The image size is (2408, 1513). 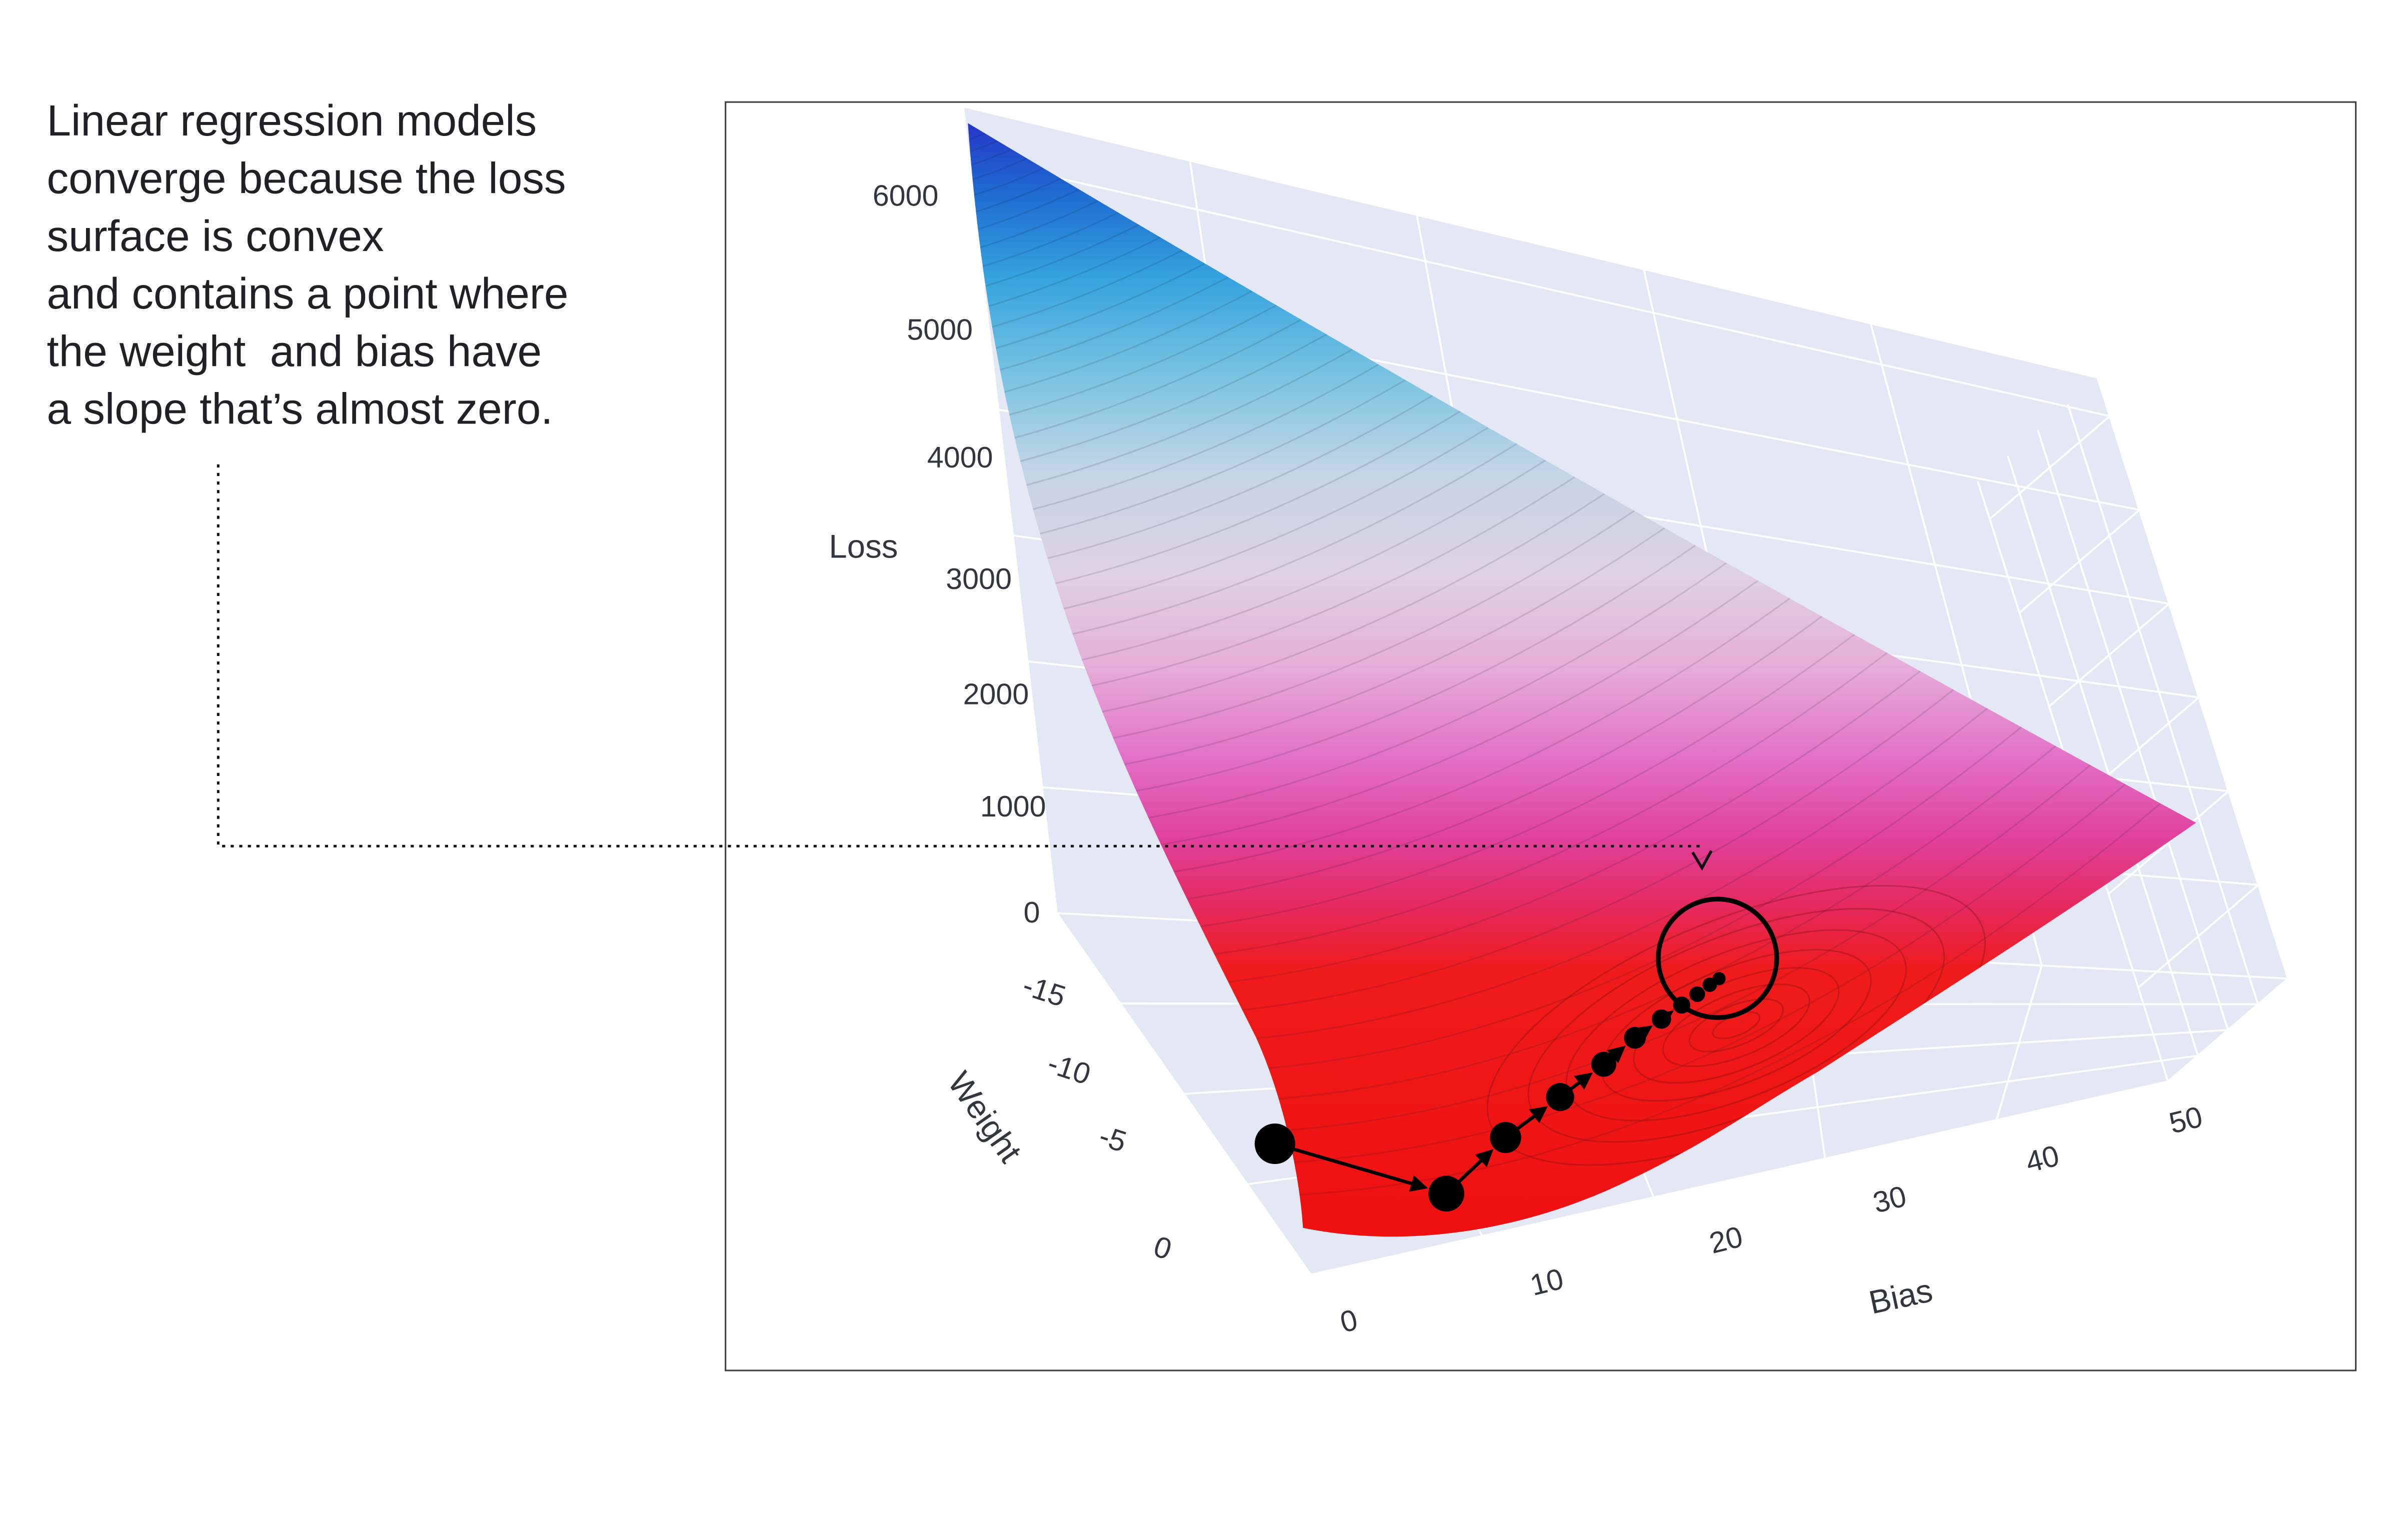 I want to click on bias-tick-label: 10, so click(x=1547, y=1282).